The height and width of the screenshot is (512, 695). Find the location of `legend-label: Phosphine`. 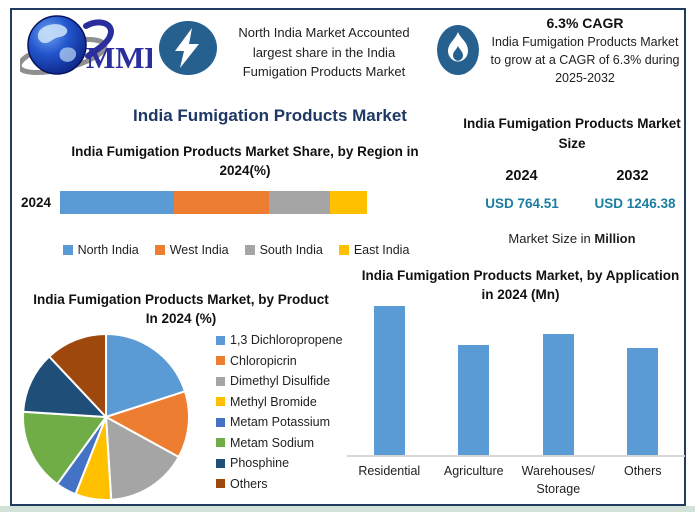

legend-label: Phosphine is located at coordinates (260, 463).